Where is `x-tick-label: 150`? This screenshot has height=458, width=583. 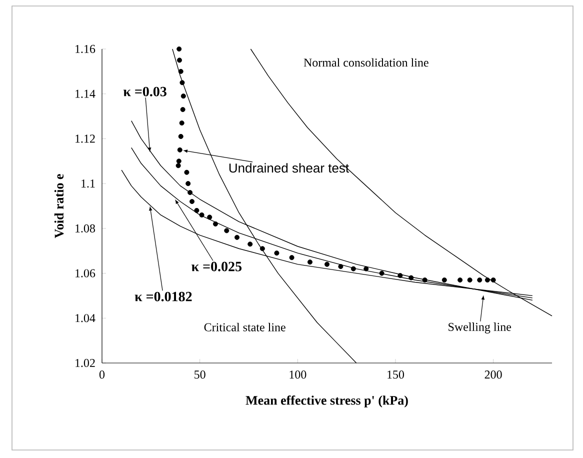 x-tick-label: 150 is located at coordinates (396, 374).